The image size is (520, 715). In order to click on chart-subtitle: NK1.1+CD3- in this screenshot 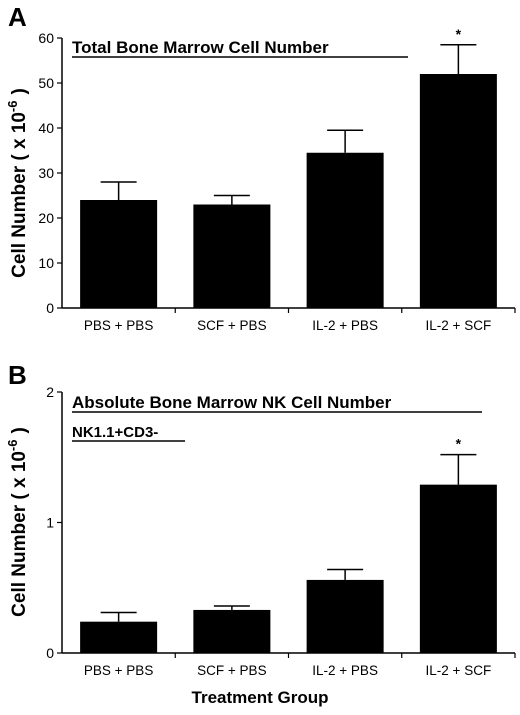, I will do `click(115, 432)`.